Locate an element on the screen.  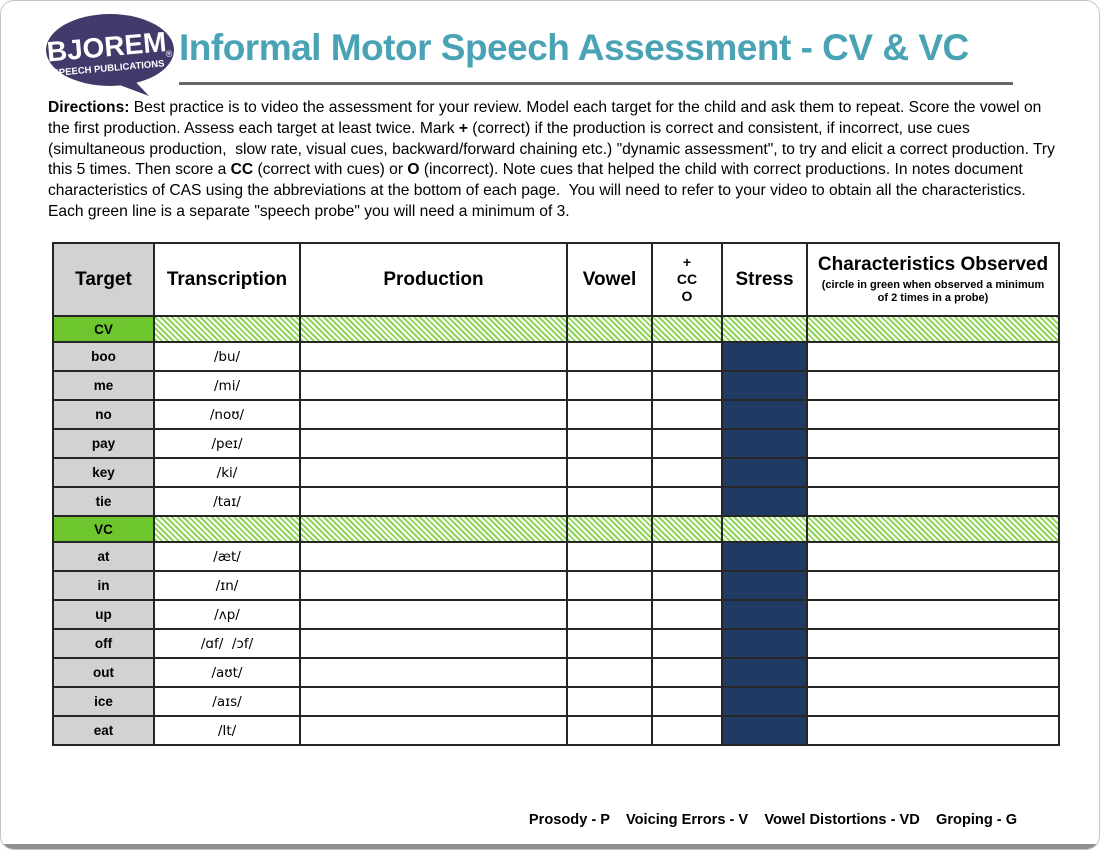
target-cell: key is located at coordinates (103, 472).